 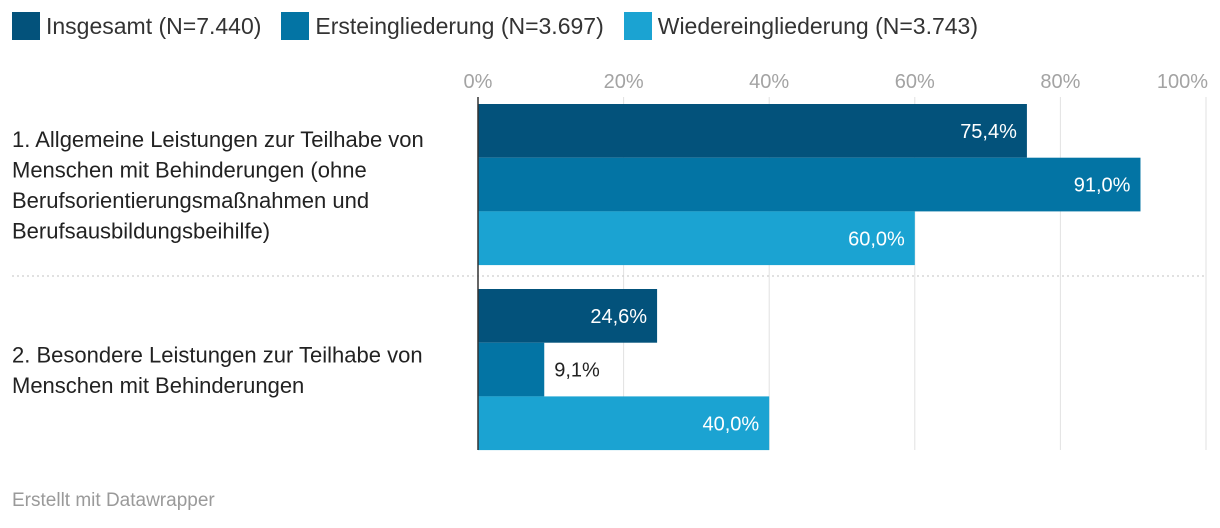 I want to click on data-label: 40,0%, so click(x=730, y=424).